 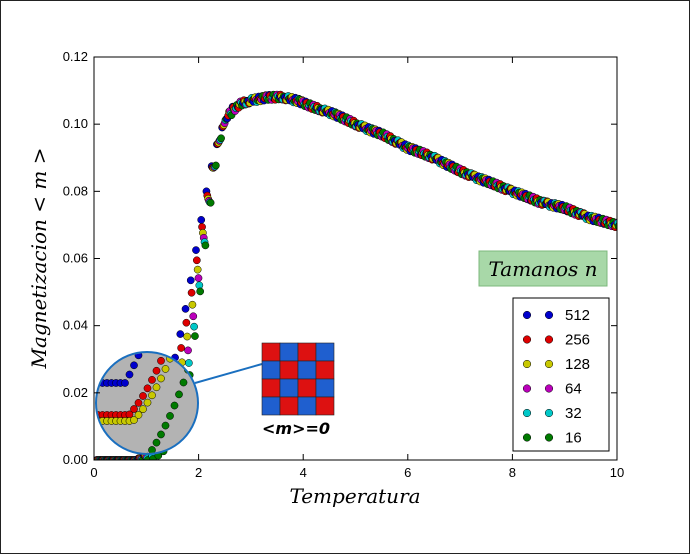 I want to click on zoom-connector, so click(x=228, y=373).